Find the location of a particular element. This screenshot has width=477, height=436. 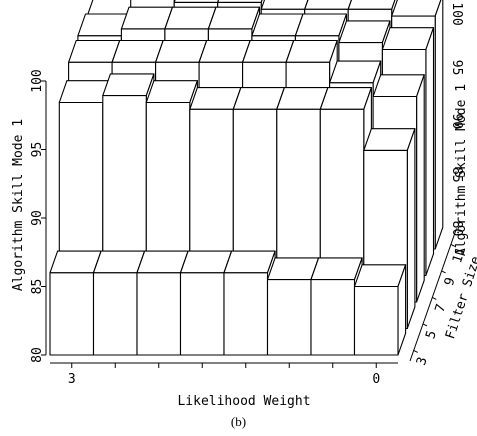

depth-tick-label: 3 is located at coordinates (422, 361).